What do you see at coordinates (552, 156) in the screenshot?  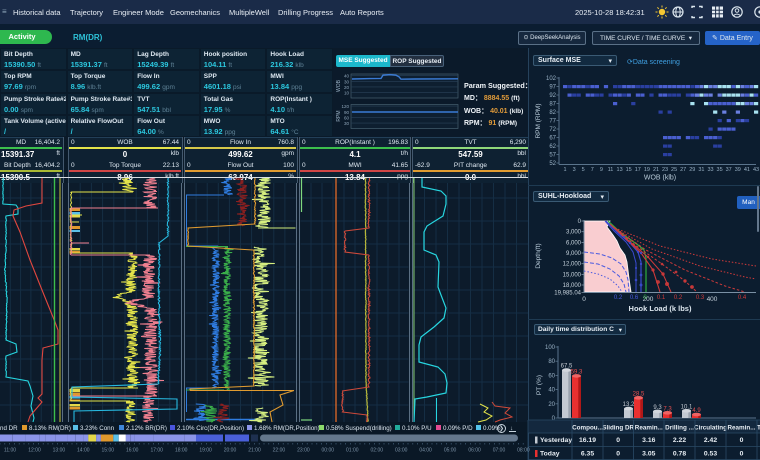 I see `svg-text: 57` at bounding box center [552, 156].